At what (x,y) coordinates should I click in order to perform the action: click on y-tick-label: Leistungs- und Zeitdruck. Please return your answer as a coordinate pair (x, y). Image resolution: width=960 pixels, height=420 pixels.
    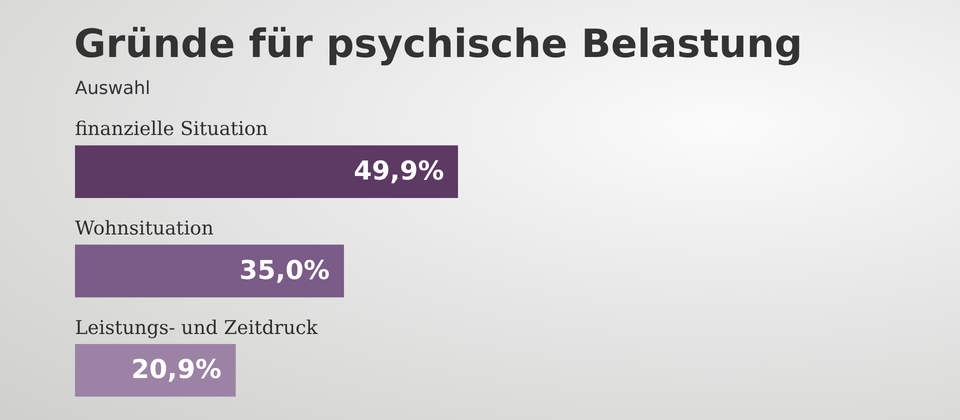
    Looking at the image, I should click on (196, 327).